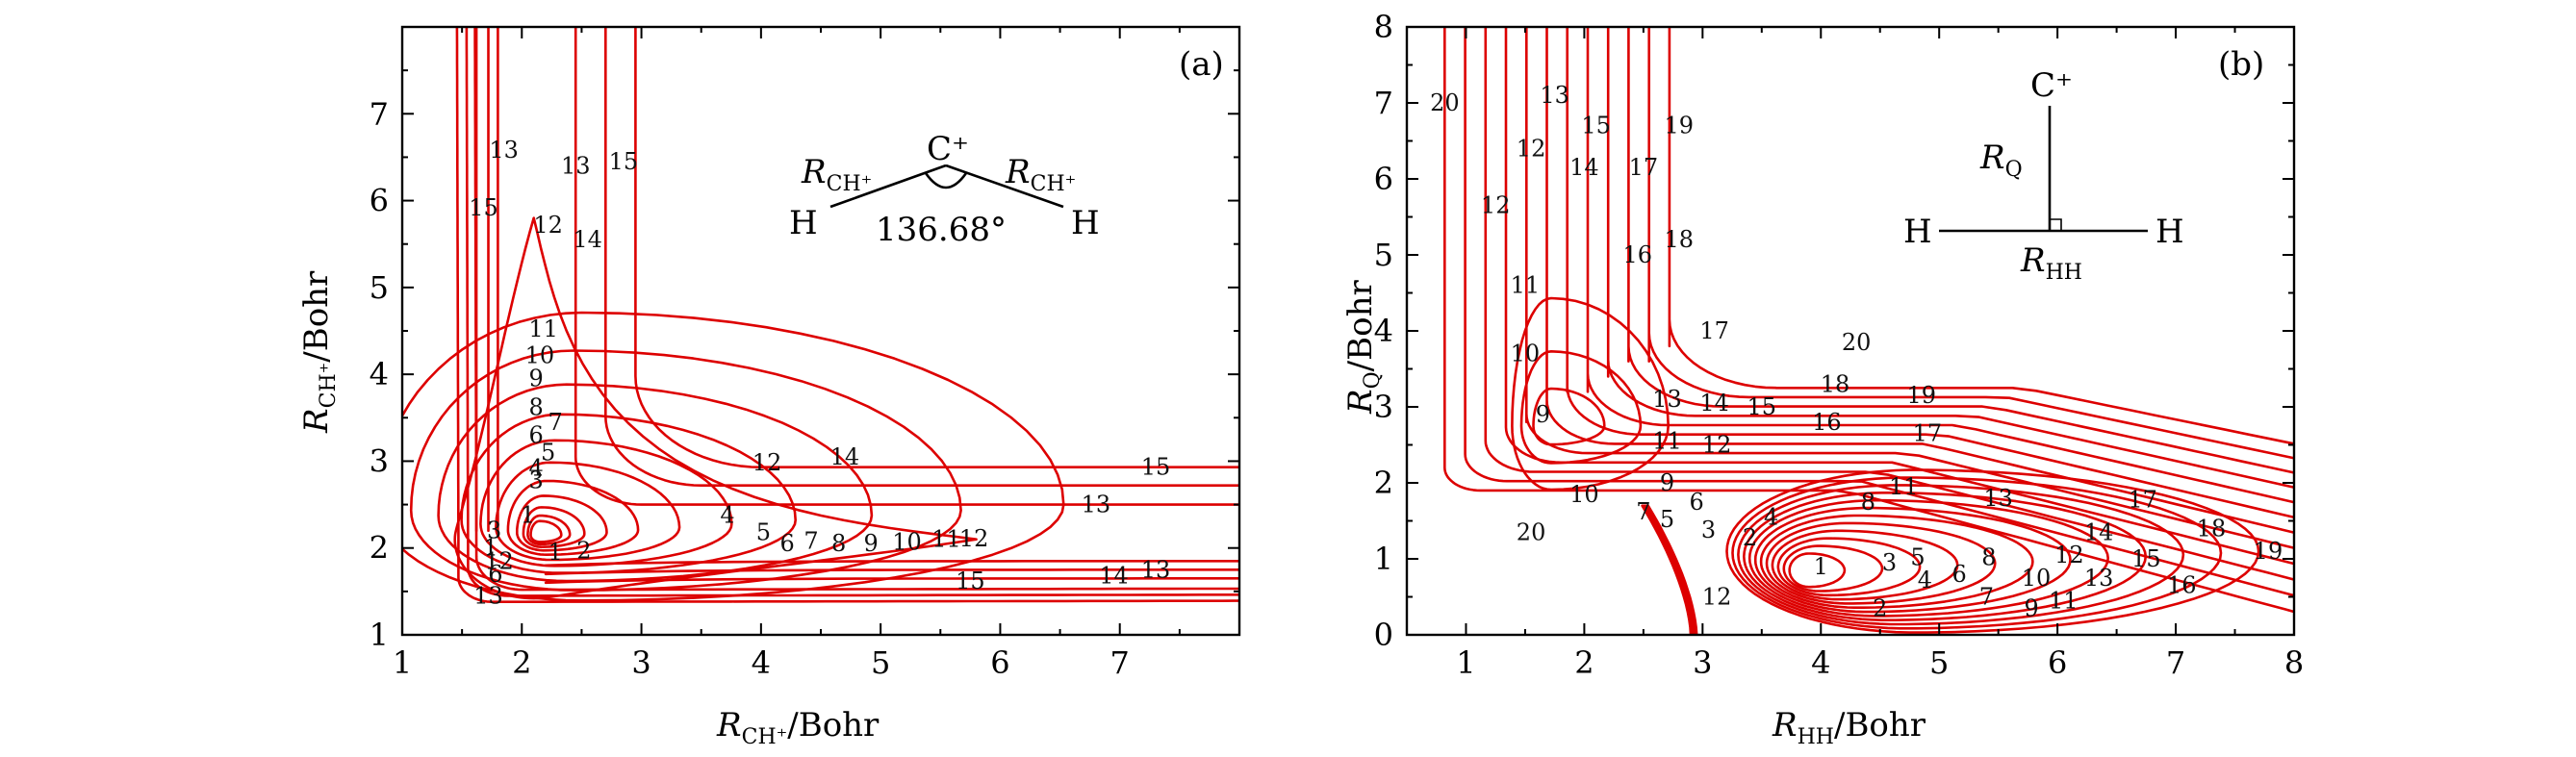  What do you see at coordinates (946, 180) in the screenshot?
I see `angle-arc-a` at bounding box center [946, 180].